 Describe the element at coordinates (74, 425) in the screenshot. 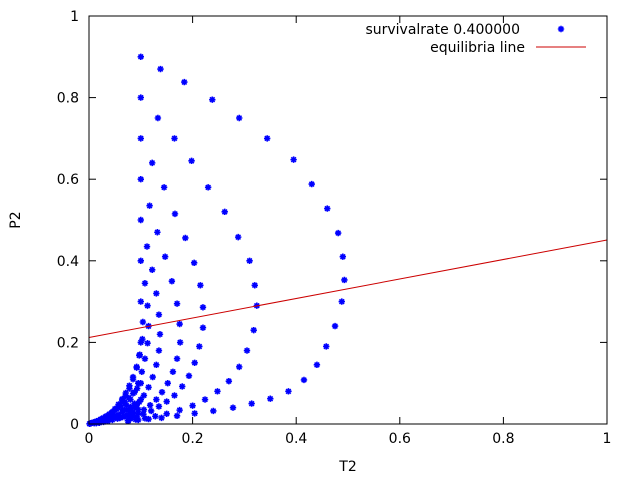

I see `y-tick-label: 0` at that location.